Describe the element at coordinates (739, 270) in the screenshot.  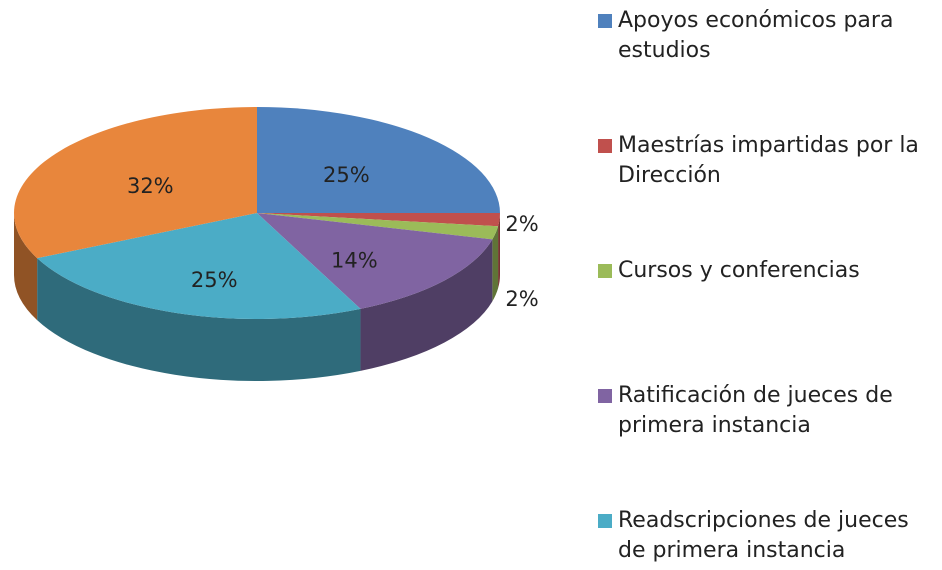
I see `legend-label: Cursos y conferencias` at that location.